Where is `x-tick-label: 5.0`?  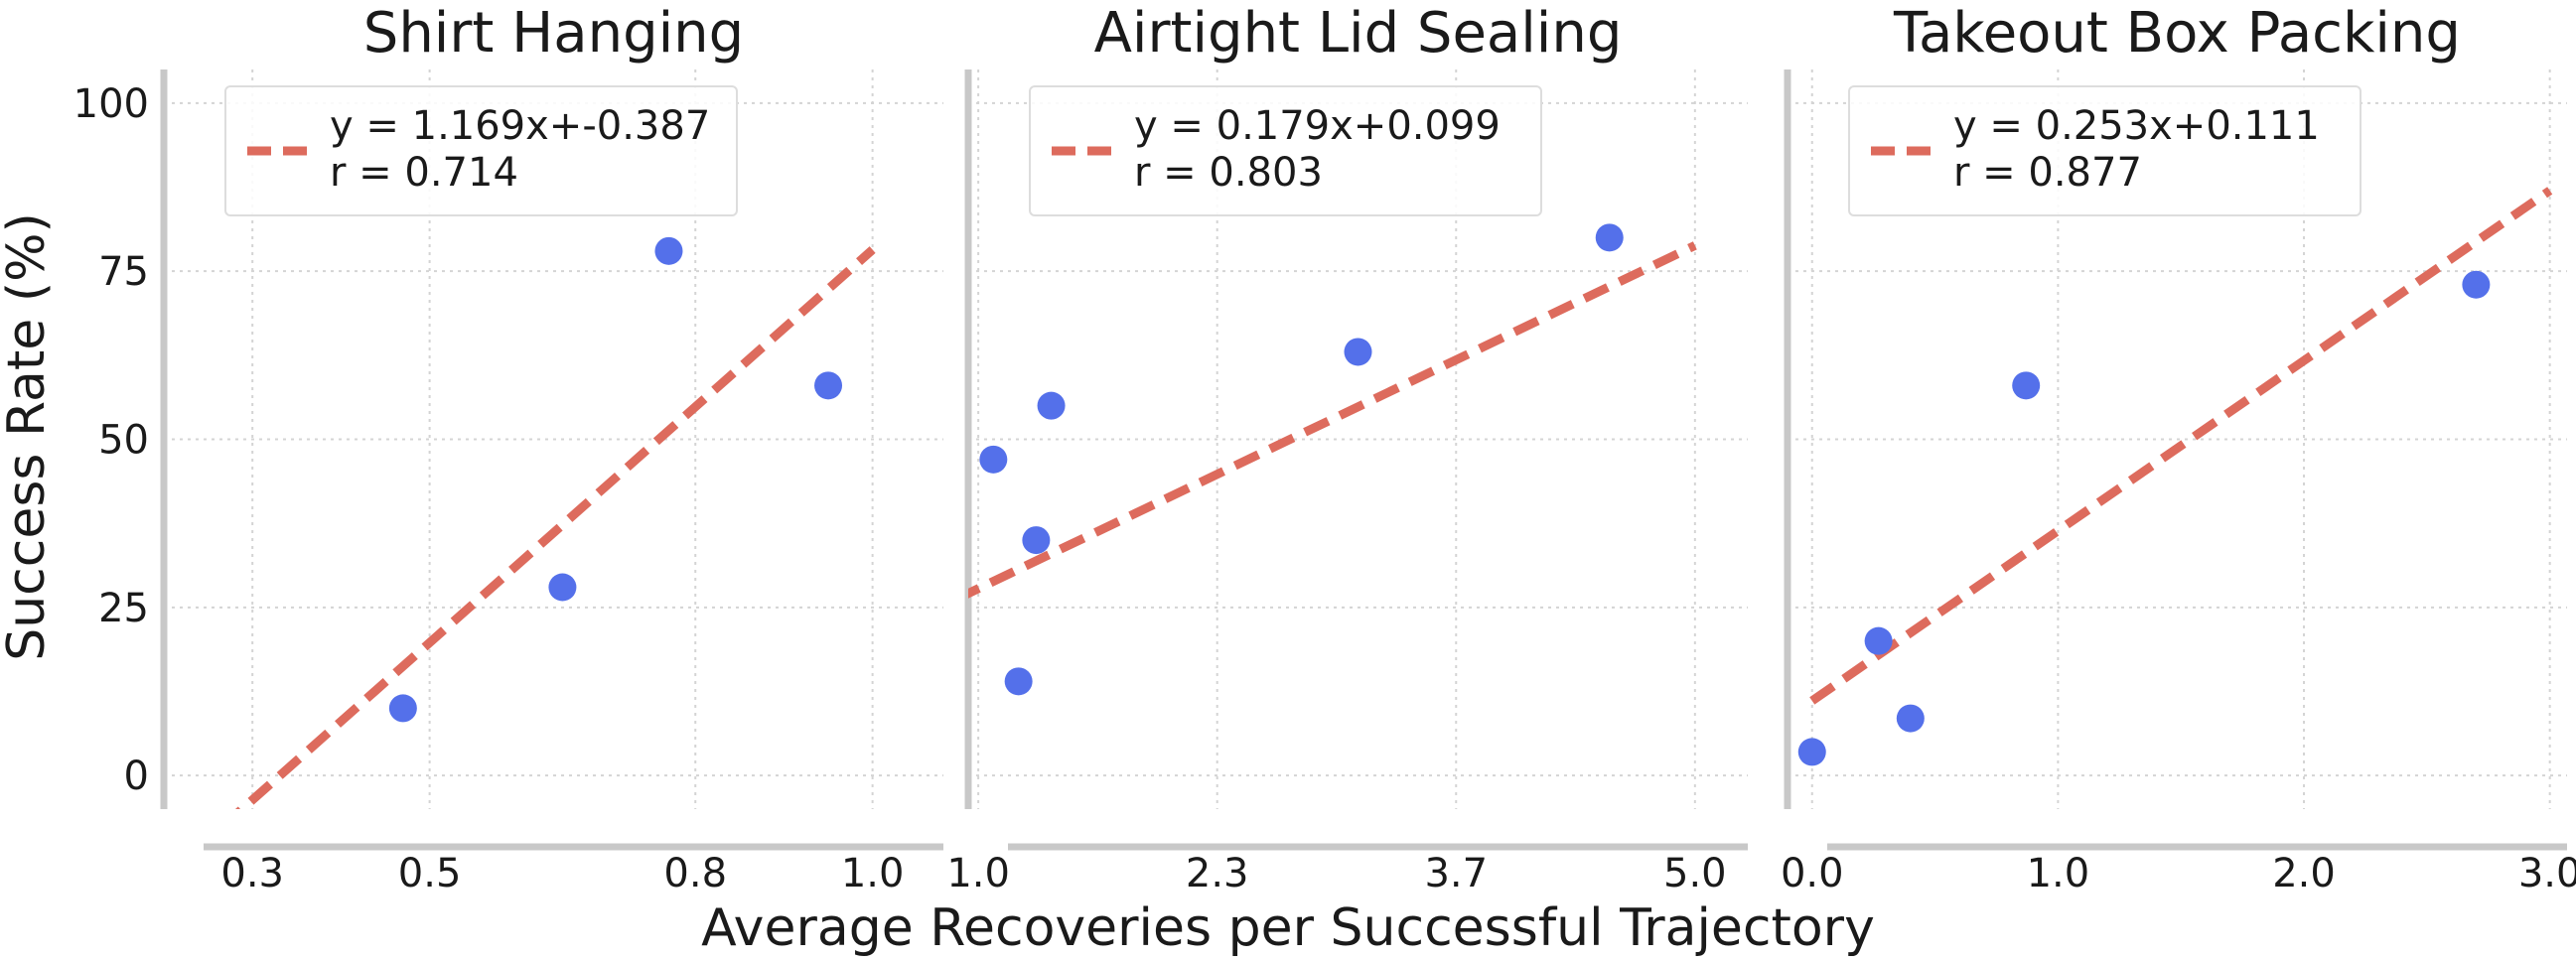
x-tick-label: 5.0 is located at coordinates (1695, 873).